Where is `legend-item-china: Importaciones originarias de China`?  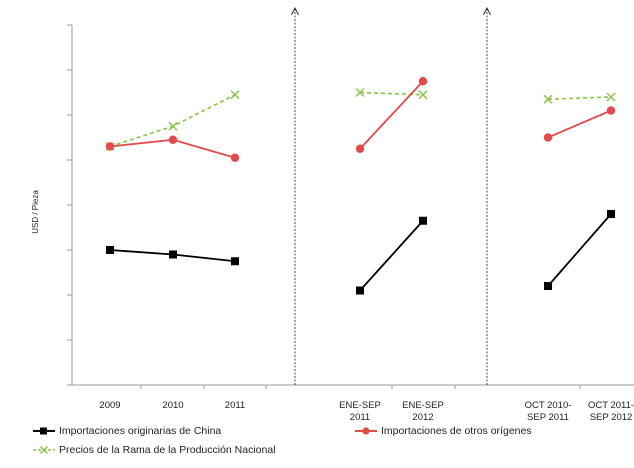 legend-item-china: Importaciones originarias de China is located at coordinates (126, 431).